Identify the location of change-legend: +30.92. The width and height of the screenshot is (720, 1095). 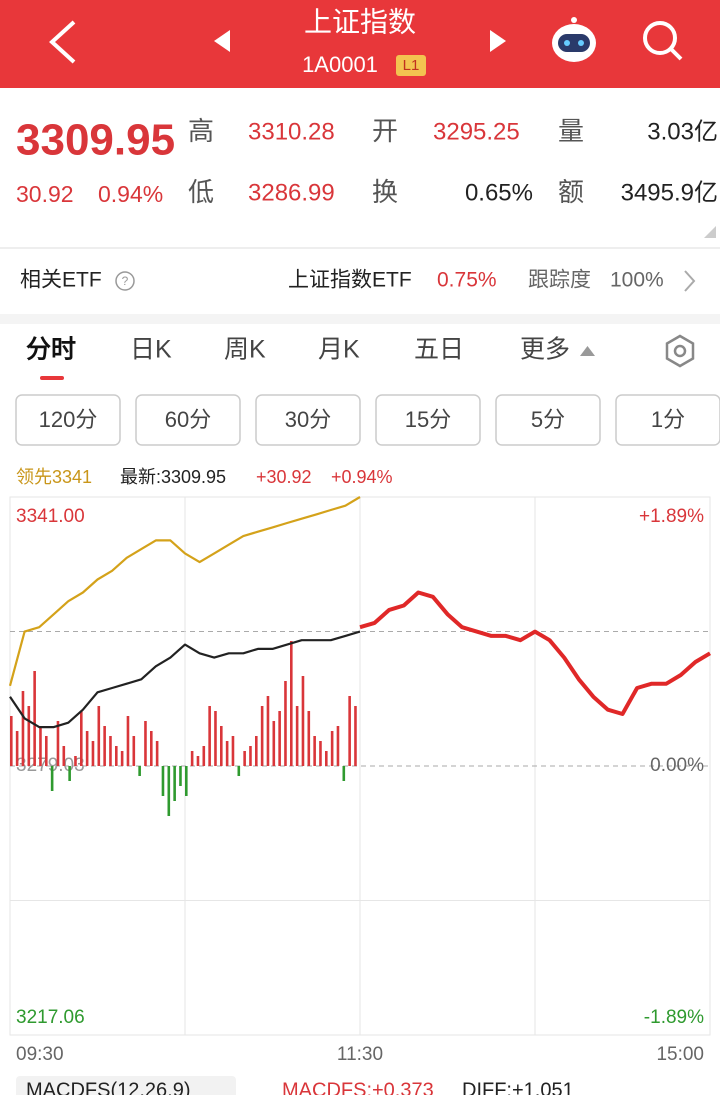
(284, 477).